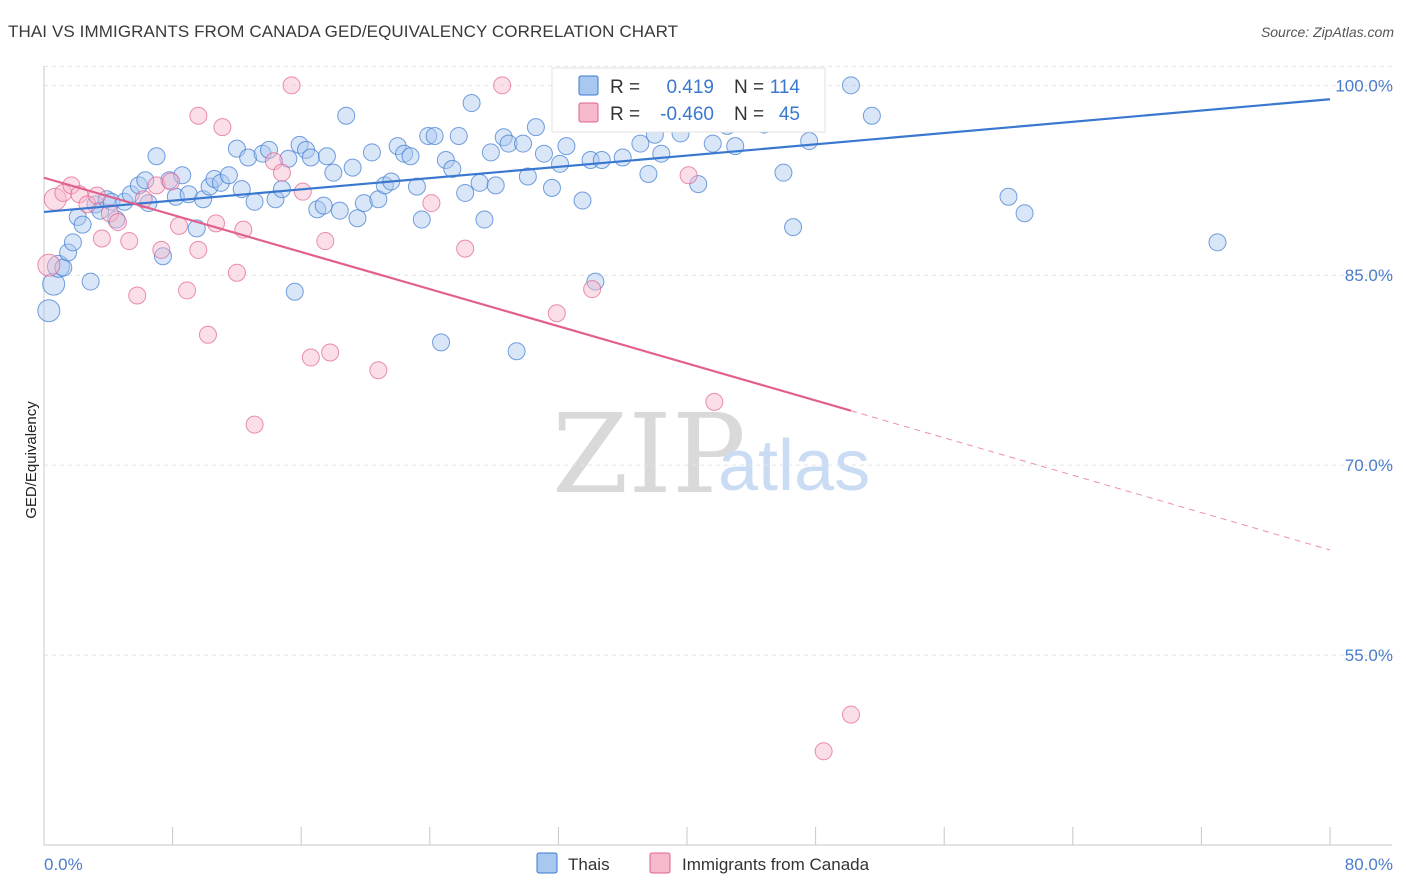 The image size is (1406, 892). Describe the element at coordinates (31, 460) in the screenshot. I see `y-axis-title: GED/Equivalency` at that location.